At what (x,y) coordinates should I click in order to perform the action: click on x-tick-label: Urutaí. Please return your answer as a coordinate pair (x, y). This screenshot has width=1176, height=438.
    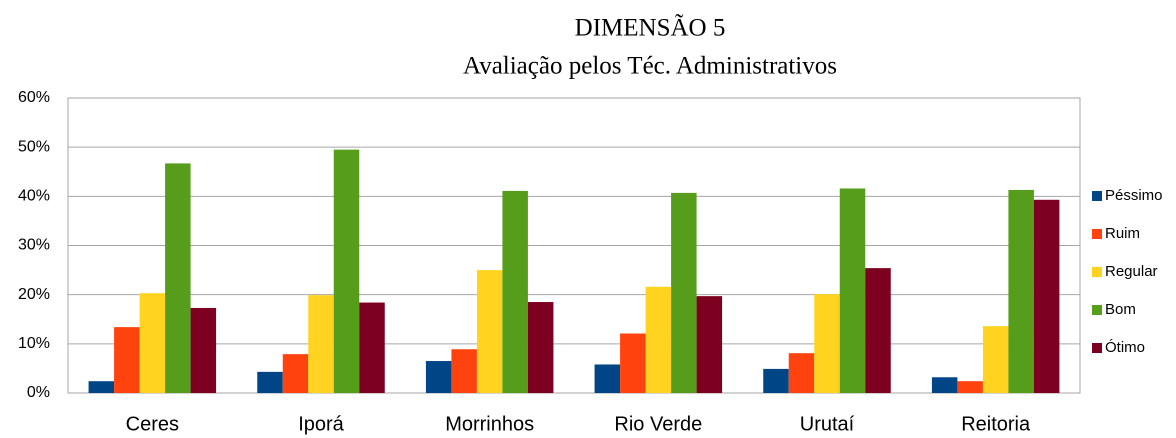
    Looking at the image, I should click on (827, 424).